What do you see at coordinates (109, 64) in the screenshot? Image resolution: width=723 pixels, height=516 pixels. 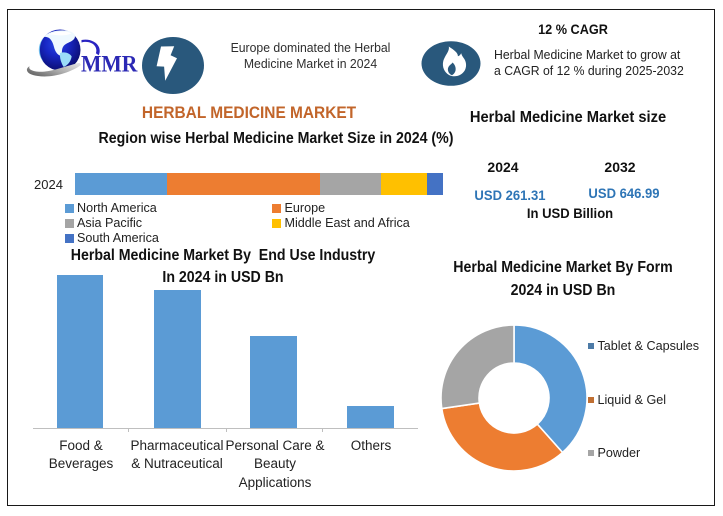 I see `svg-text: MMR` at bounding box center [109, 64].